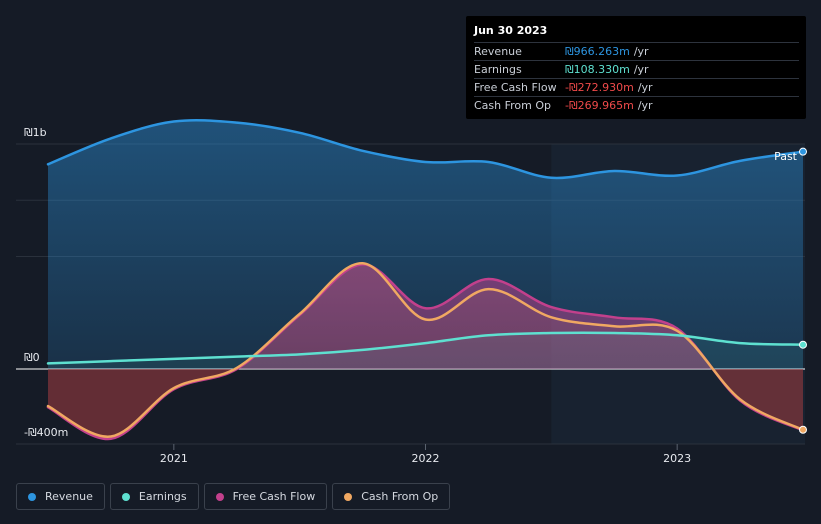  Describe the element at coordinates (35, 132) in the screenshot. I see `y-tick-label: ₪1b` at that location.